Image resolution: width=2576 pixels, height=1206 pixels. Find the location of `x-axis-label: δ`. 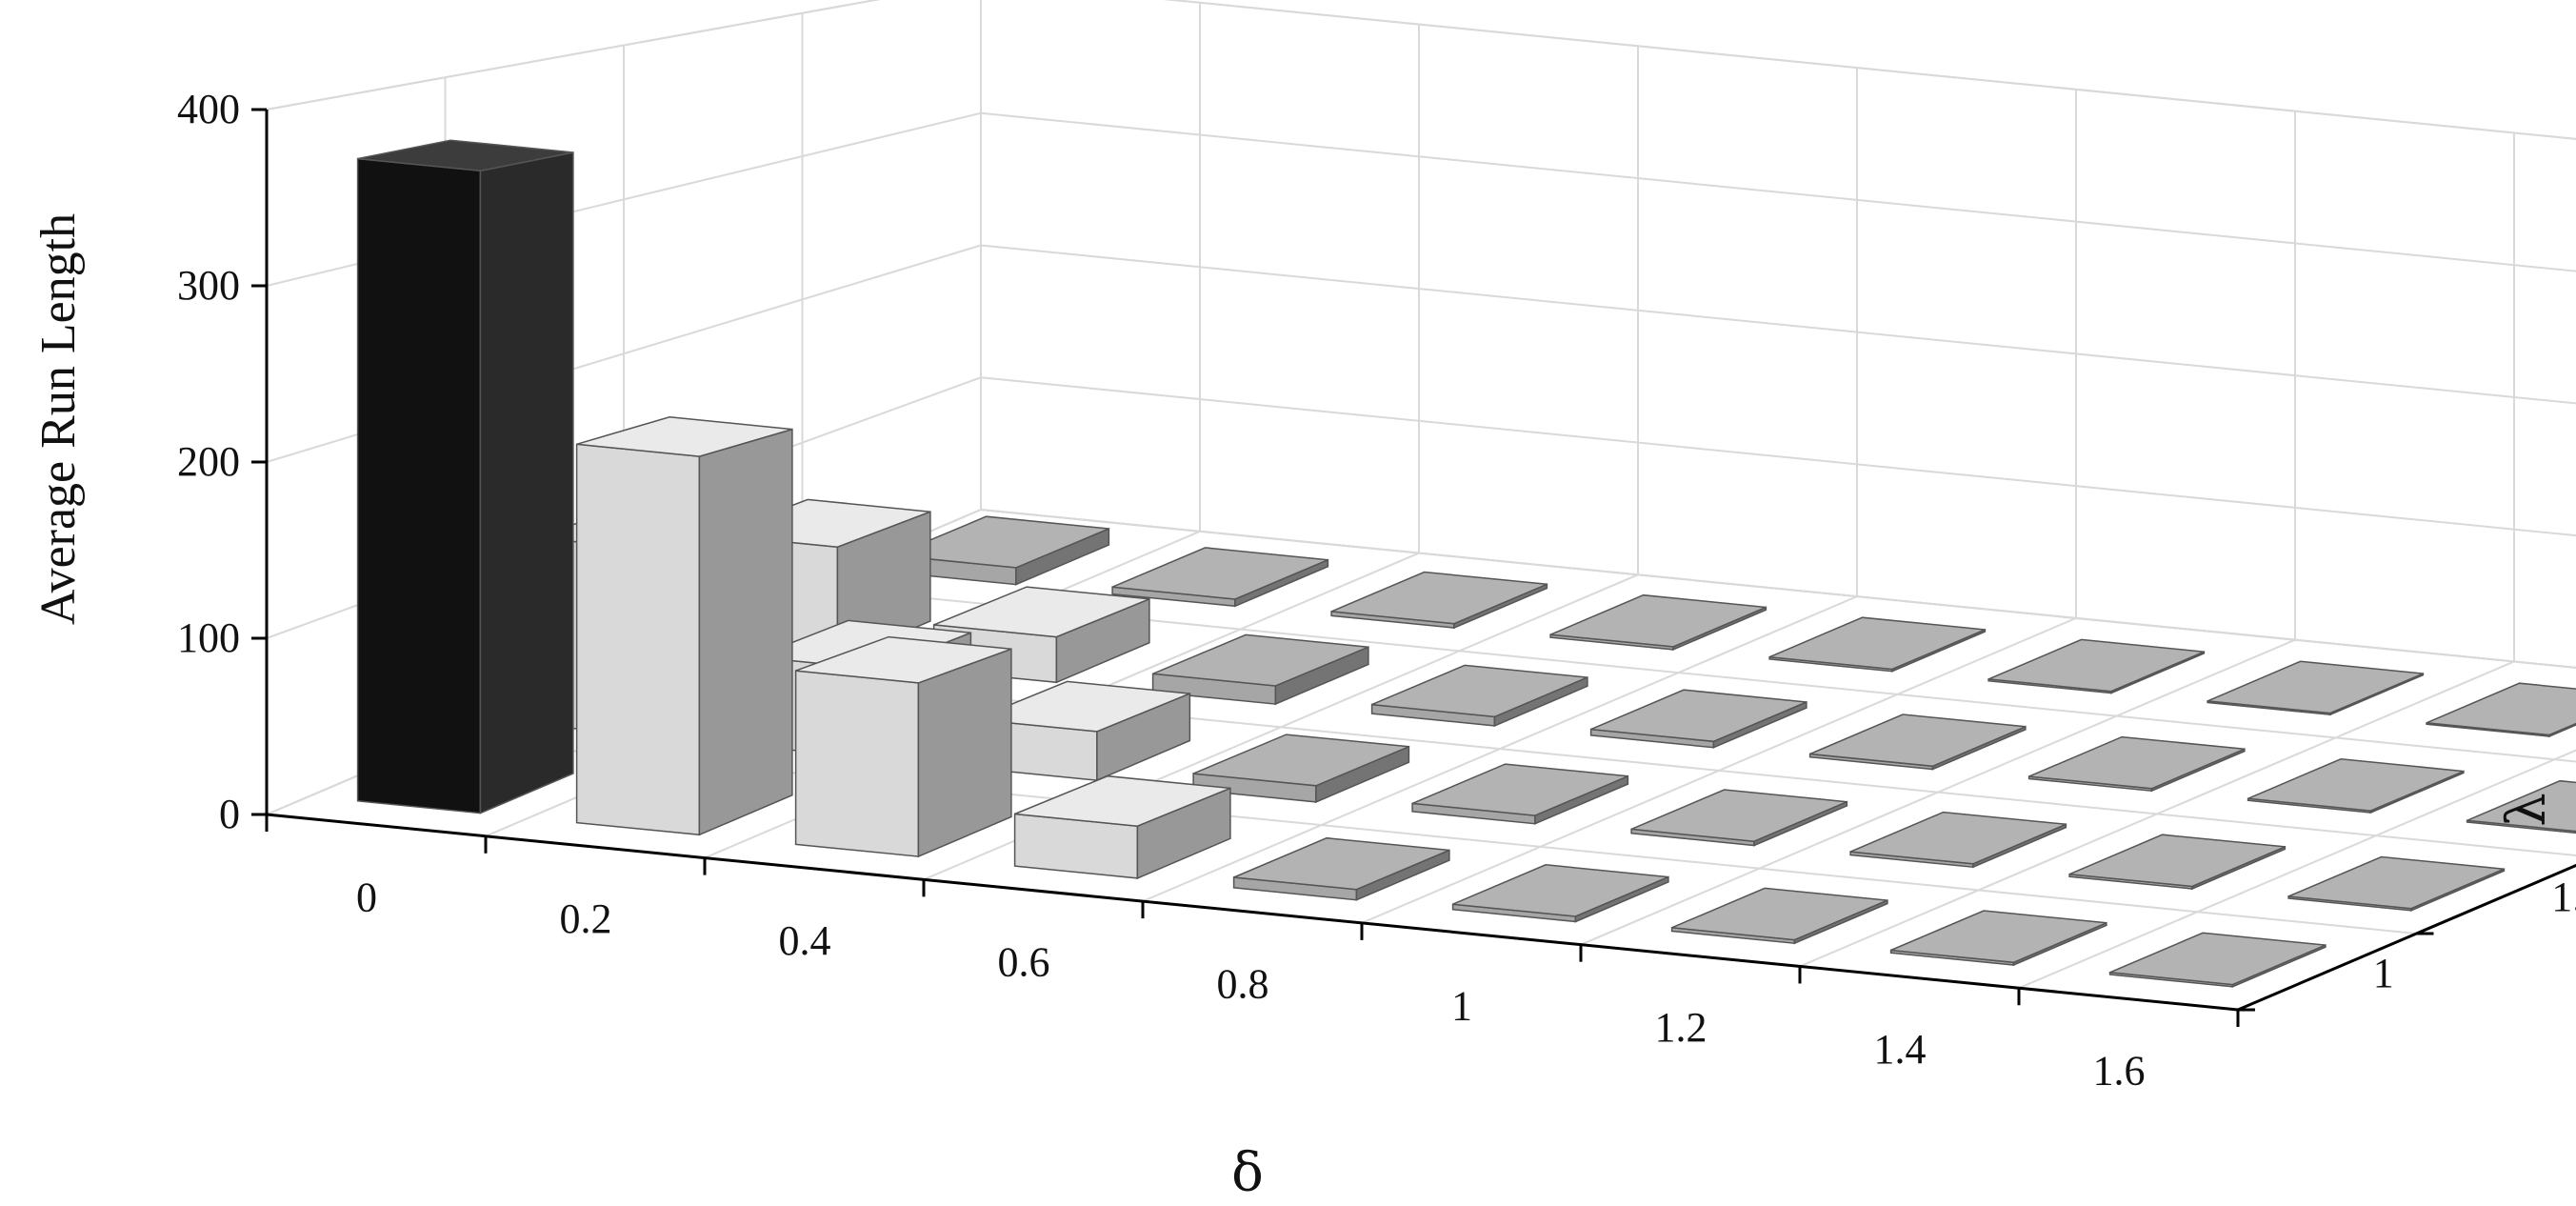

x-axis-label: δ is located at coordinates (1247, 1173).